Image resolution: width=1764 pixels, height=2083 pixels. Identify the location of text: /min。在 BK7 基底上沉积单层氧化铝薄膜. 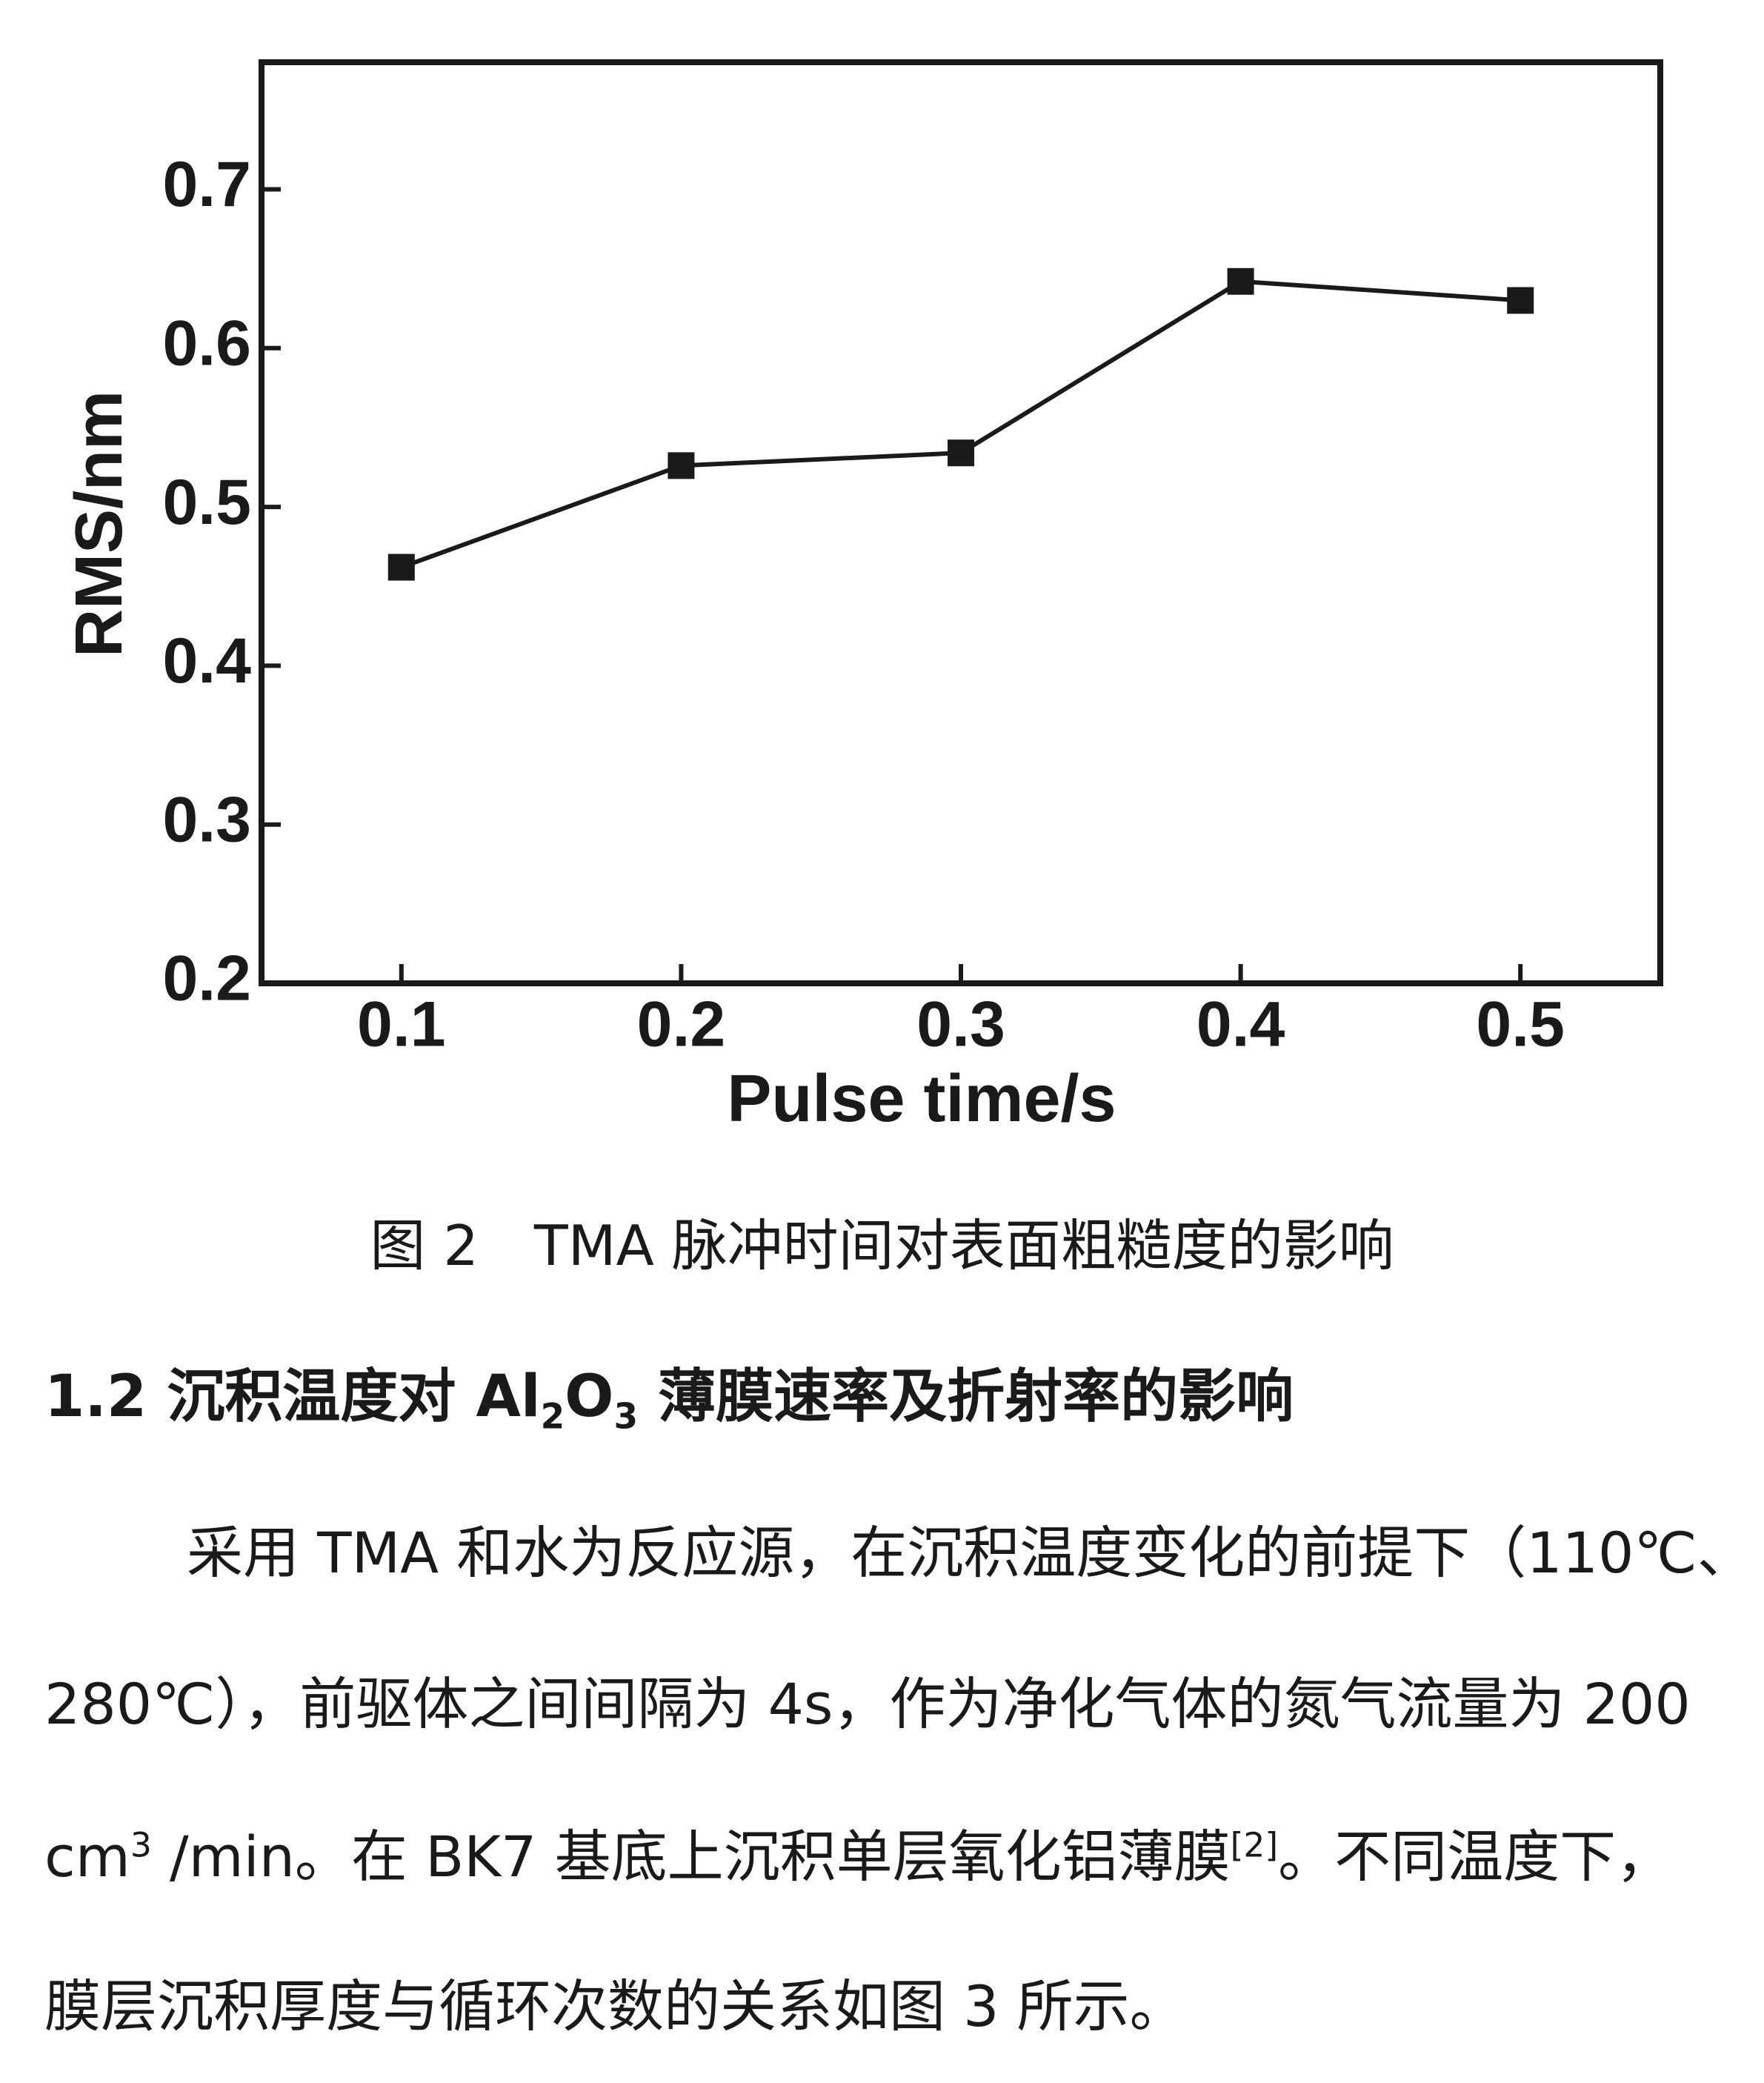
(691, 1857).